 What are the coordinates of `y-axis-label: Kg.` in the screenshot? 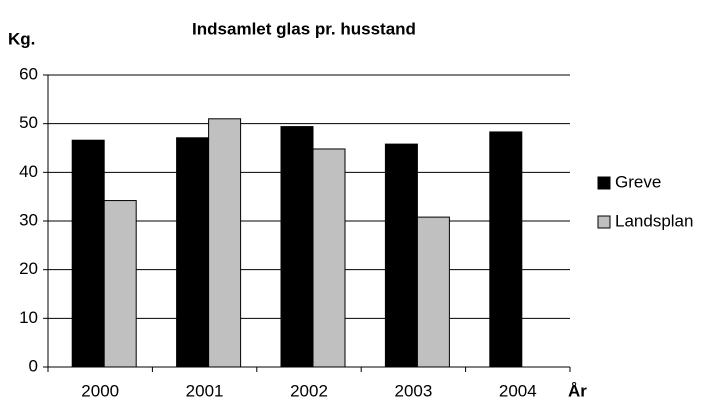 It's located at (21, 38).